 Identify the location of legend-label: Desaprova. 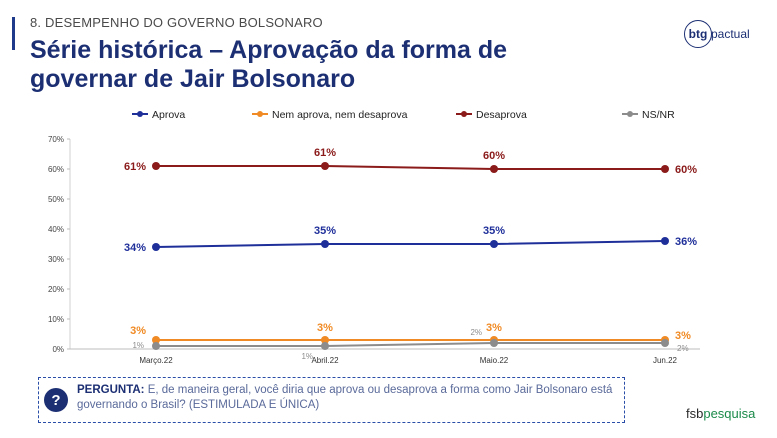
(501, 115).